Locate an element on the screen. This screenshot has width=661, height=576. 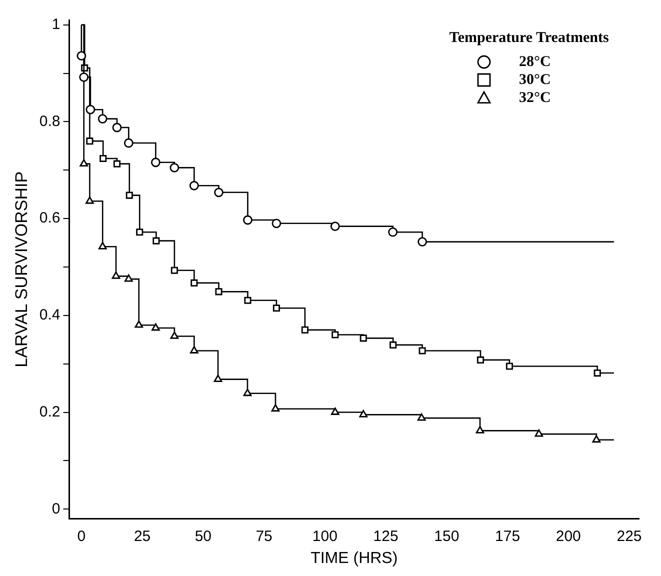
y-tick-label: 0.4 is located at coordinates (49, 315).